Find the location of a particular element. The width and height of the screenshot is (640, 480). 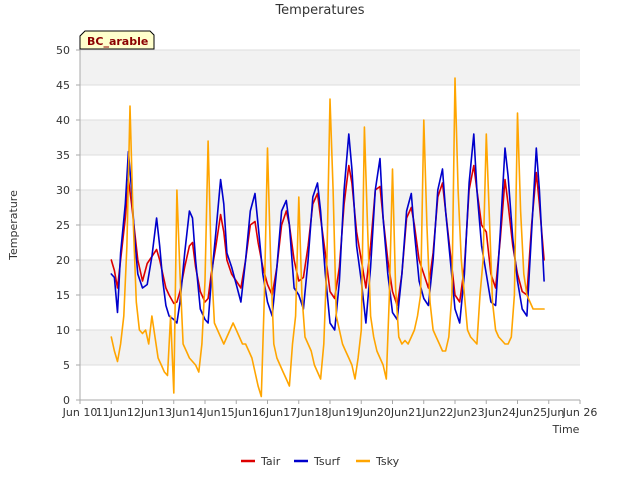

legend-label-tsurf: Tsurf is located at coordinates (327, 461).